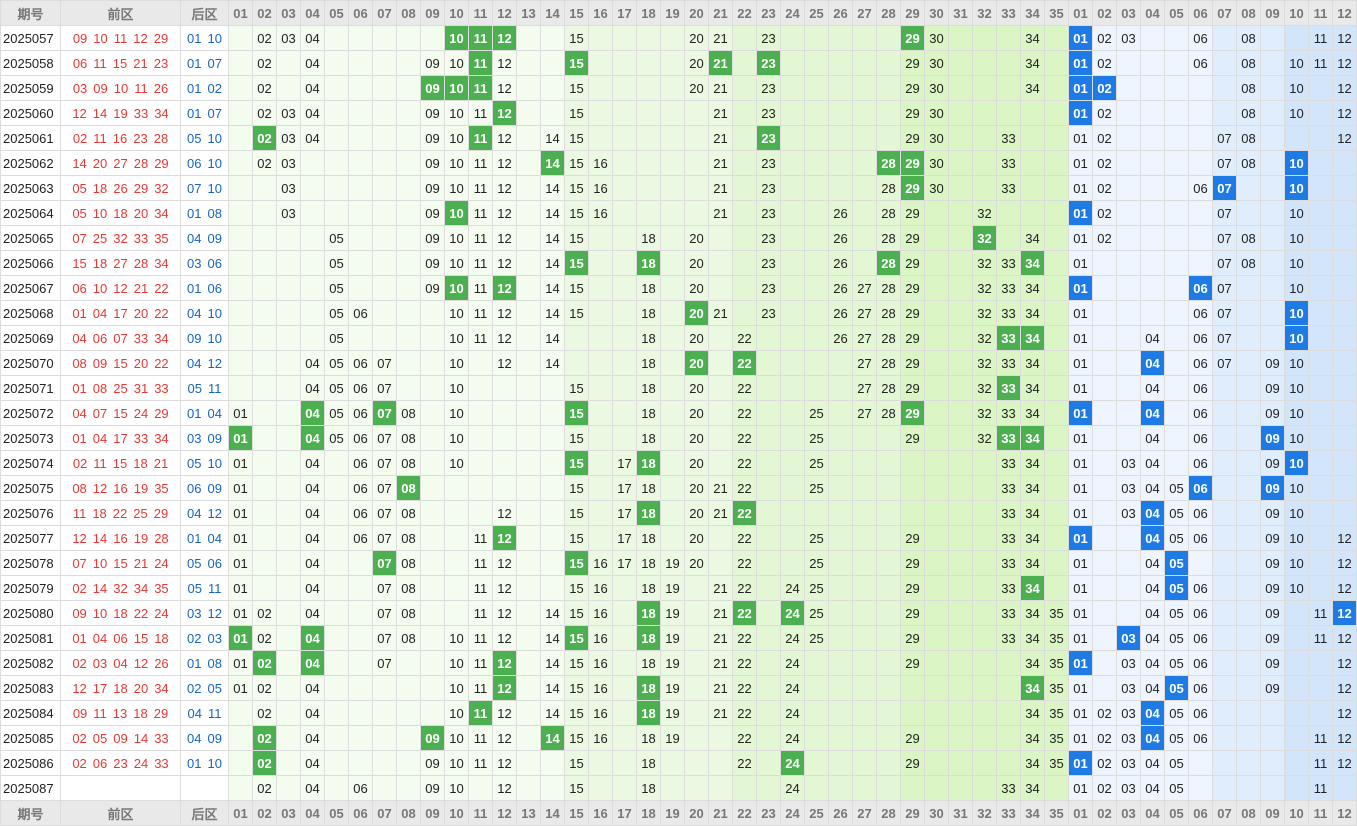 Image resolution: width=1357 pixels, height=826 pixels. Describe the element at coordinates (204, 363) in the screenshot. I see `back-numbers: 04 12` at that location.